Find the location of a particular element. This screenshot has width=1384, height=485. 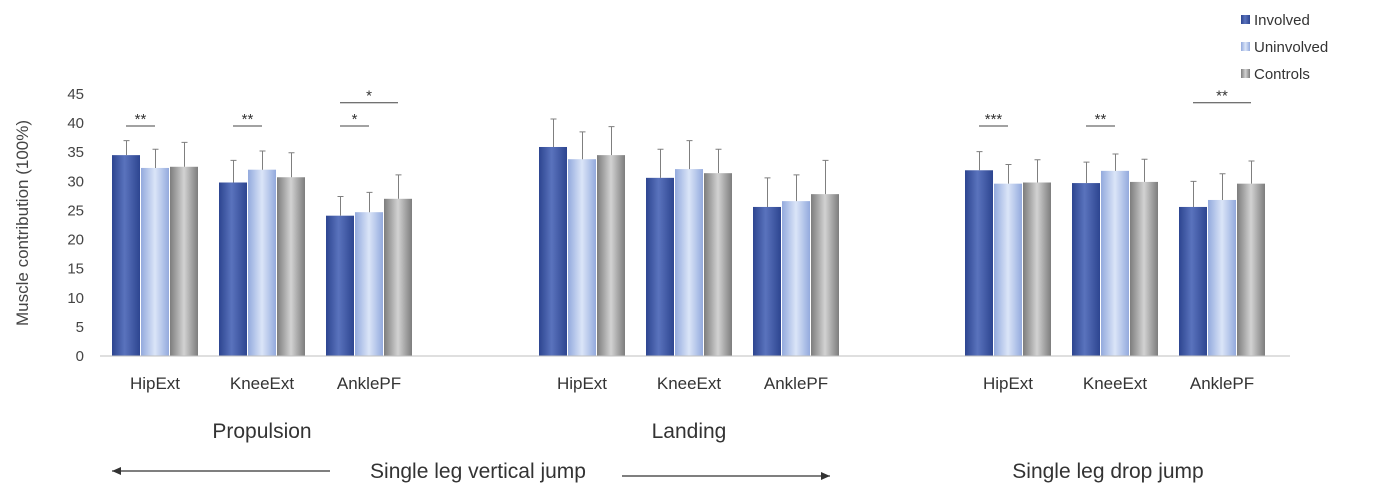

bar-landing-anklepf-involved is located at coordinates (767, 281).